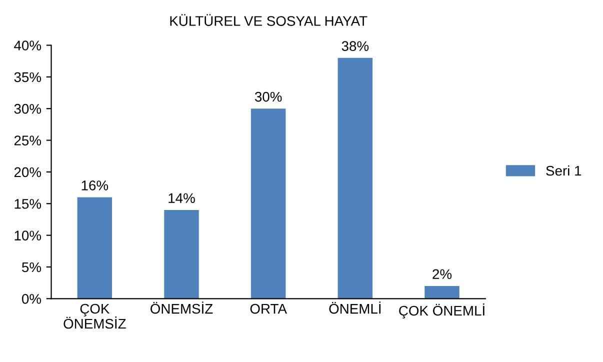  What do you see at coordinates (441, 311) in the screenshot?
I see `x-tick-label: ÇOK ÖNEMLİ` at bounding box center [441, 311].